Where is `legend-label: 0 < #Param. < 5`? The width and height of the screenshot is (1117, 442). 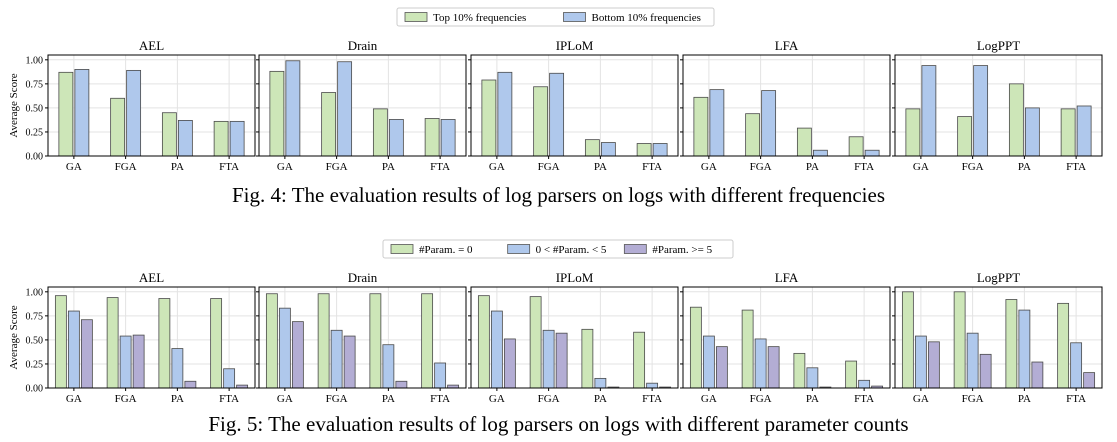
legend-label: 0 < #Param. < 5 is located at coordinates (571, 250).